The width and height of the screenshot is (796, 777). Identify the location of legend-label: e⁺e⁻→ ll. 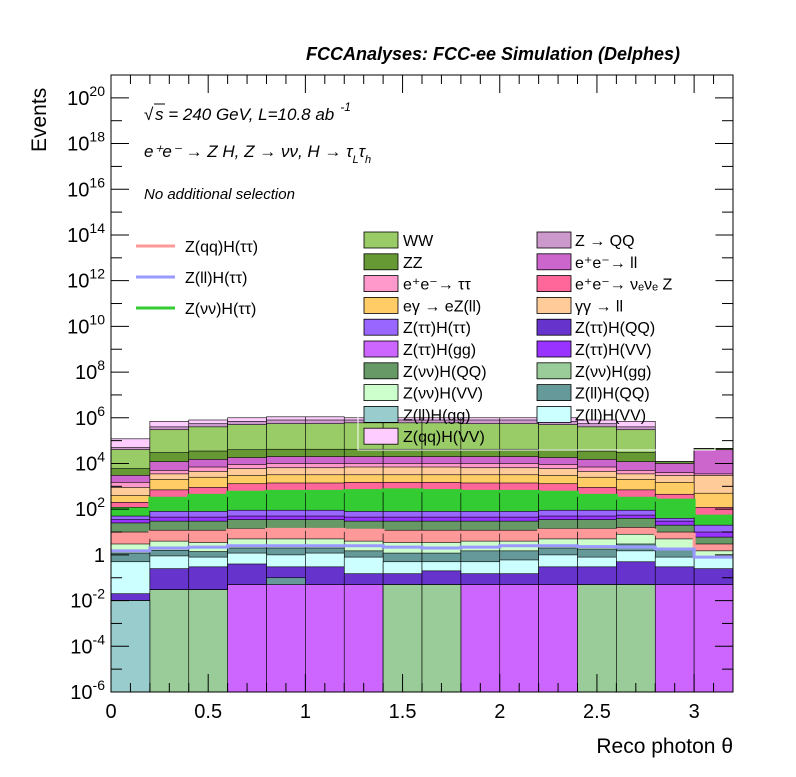
(606, 263).